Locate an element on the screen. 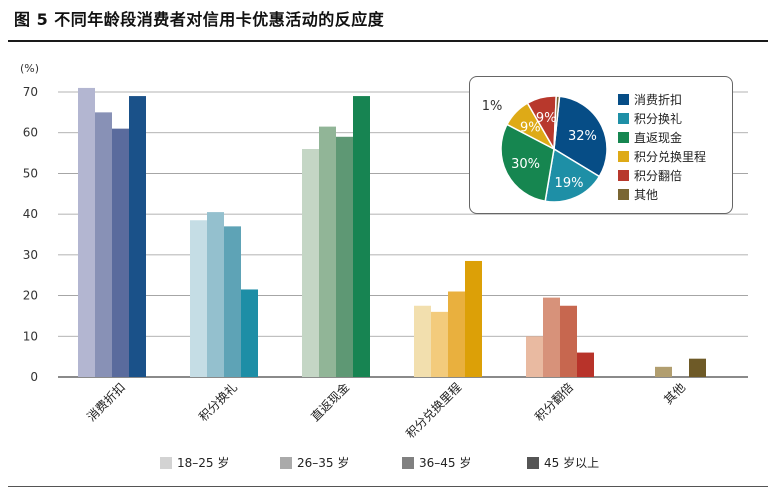 This screenshot has width=780, height=496. x-tick-label: 积分兑换里程 is located at coordinates (434, 411).